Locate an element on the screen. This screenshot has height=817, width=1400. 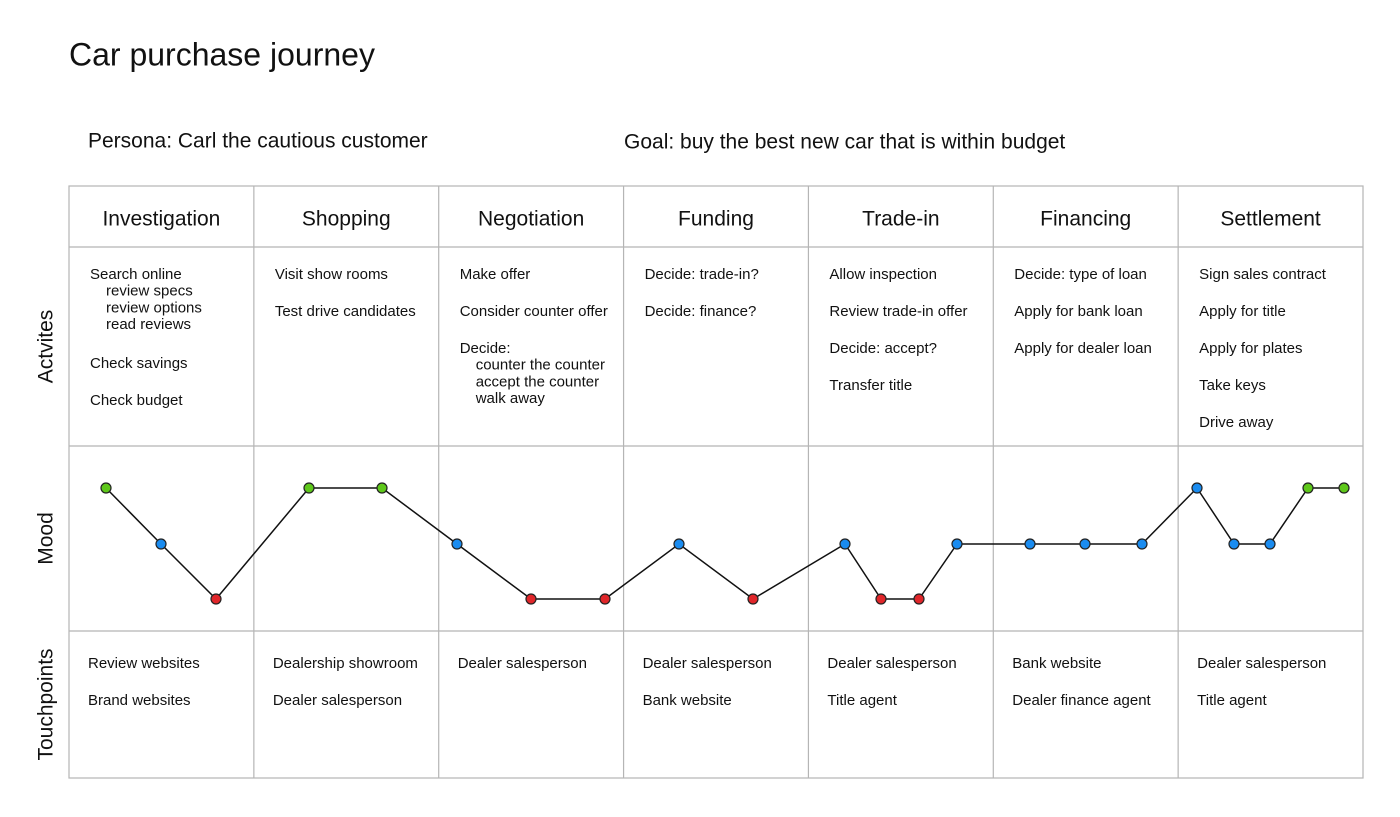
activity: Test drive candidates is located at coordinates (345, 311).